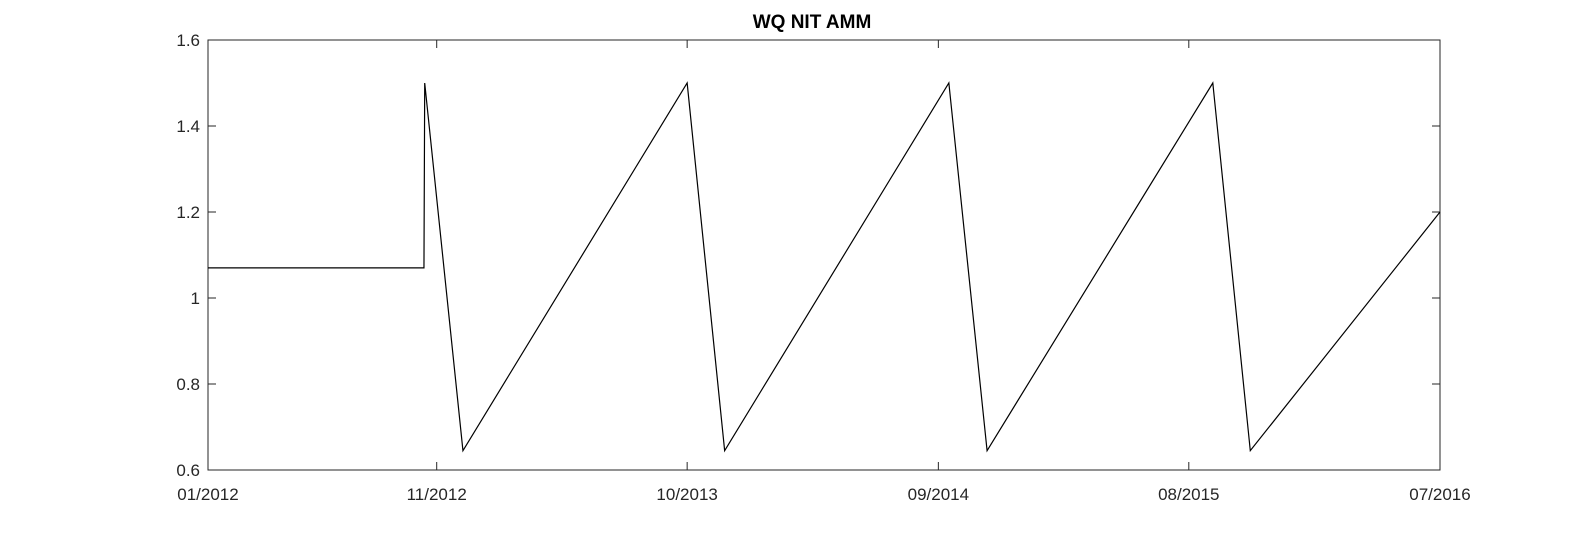  I want to click on x-tick-label: 11/2012, so click(437, 494).